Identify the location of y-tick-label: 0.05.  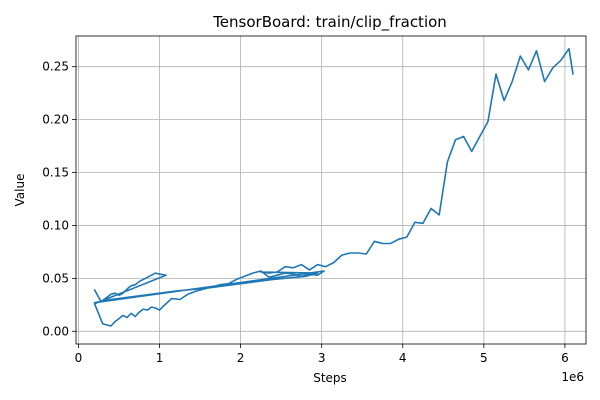
(55, 278).